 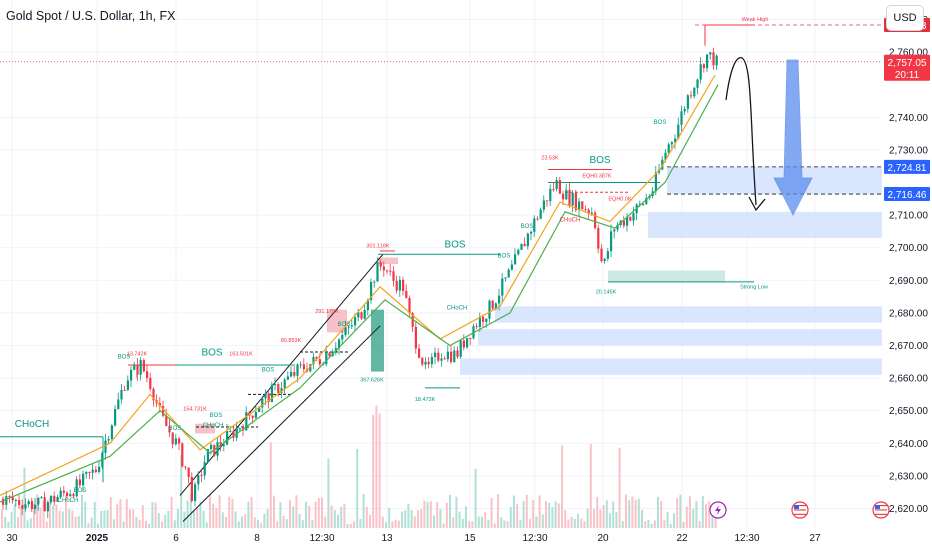 What do you see at coordinates (91, 16) in the screenshot?
I see `symbol-title: Gold Spot / U.S. Dollar, 1h, FX` at bounding box center [91, 16].